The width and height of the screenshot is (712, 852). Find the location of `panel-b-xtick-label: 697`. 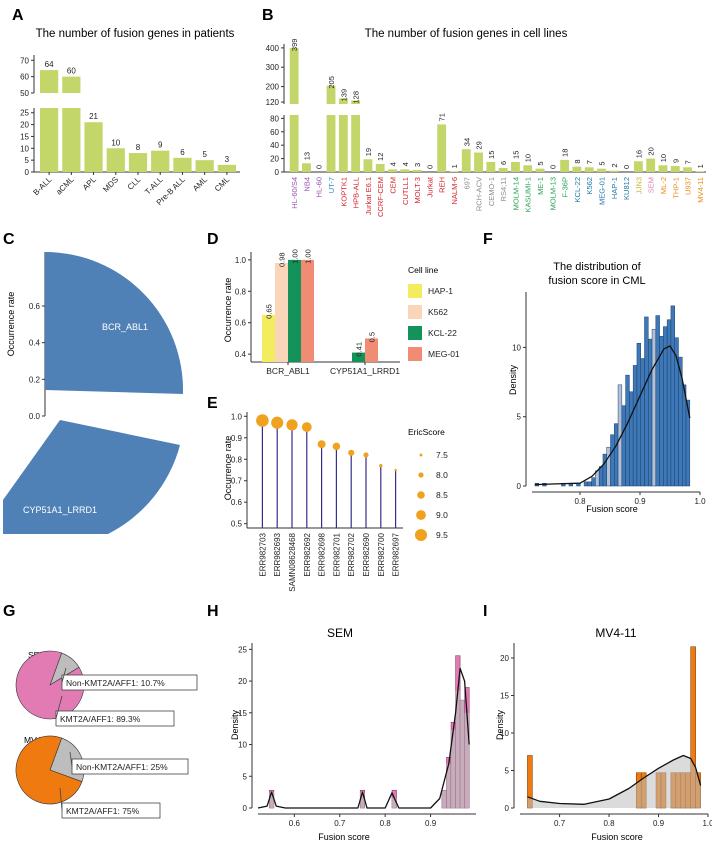

panel-b-xtick-label: 697 is located at coordinates (466, 183).